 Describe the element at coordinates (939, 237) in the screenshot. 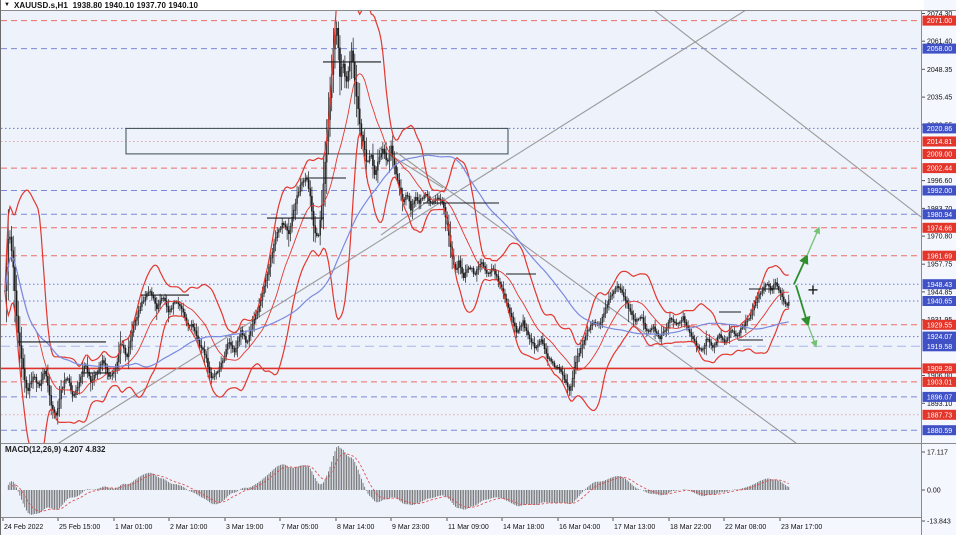

I see `price-tick-label: 1970.80` at that location.